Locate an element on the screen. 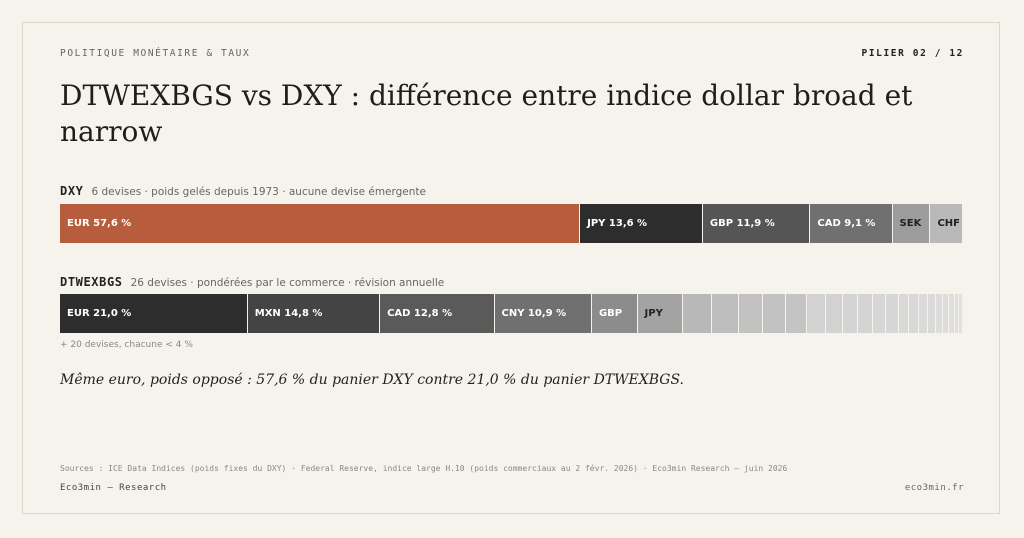 This screenshot has width=1024, height=538. segment-label: CAD 9,1 % is located at coordinates (846, 223).